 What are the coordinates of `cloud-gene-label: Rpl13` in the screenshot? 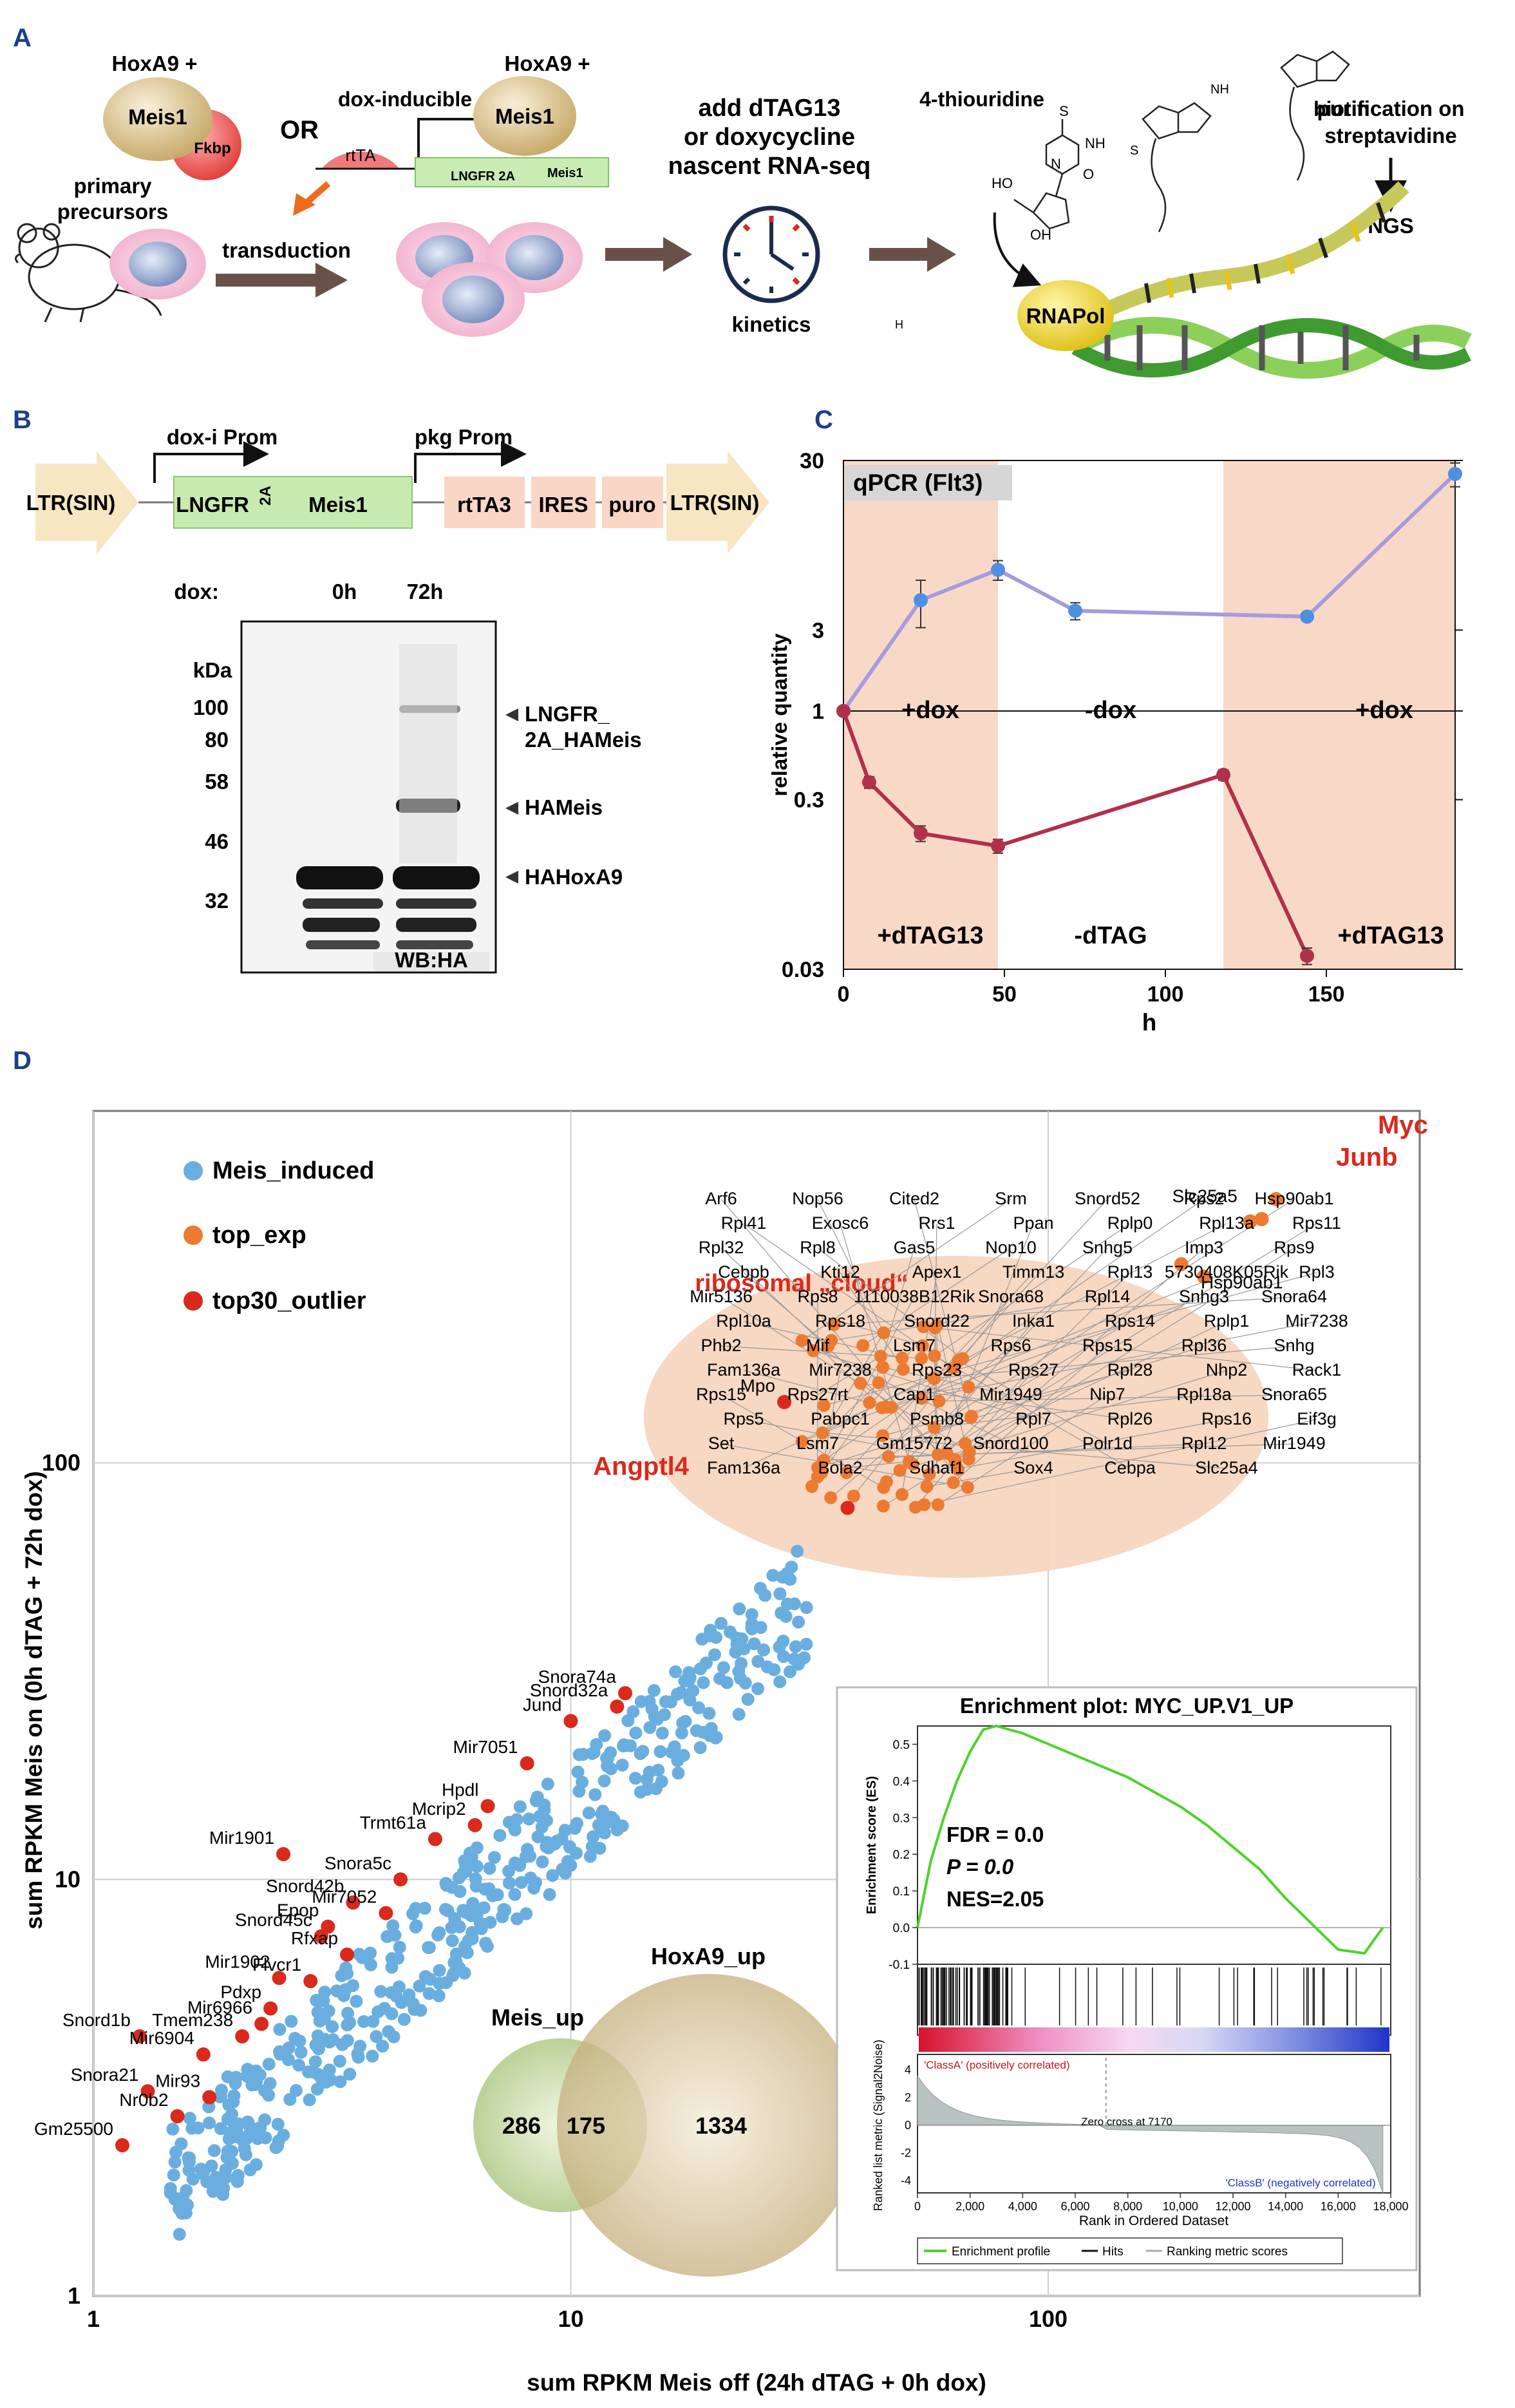 It's located at (1130, 1272).